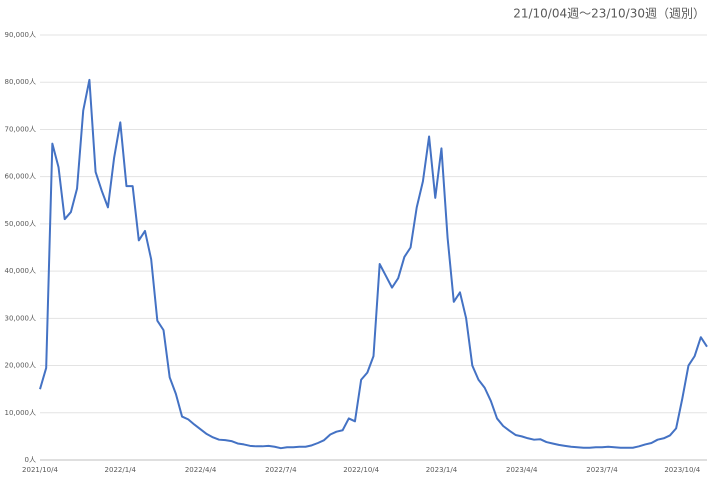  Describe the element at coordinates (682, 470) in the screenshot. I see `x-tick-label: 2023/10/4` at that location.